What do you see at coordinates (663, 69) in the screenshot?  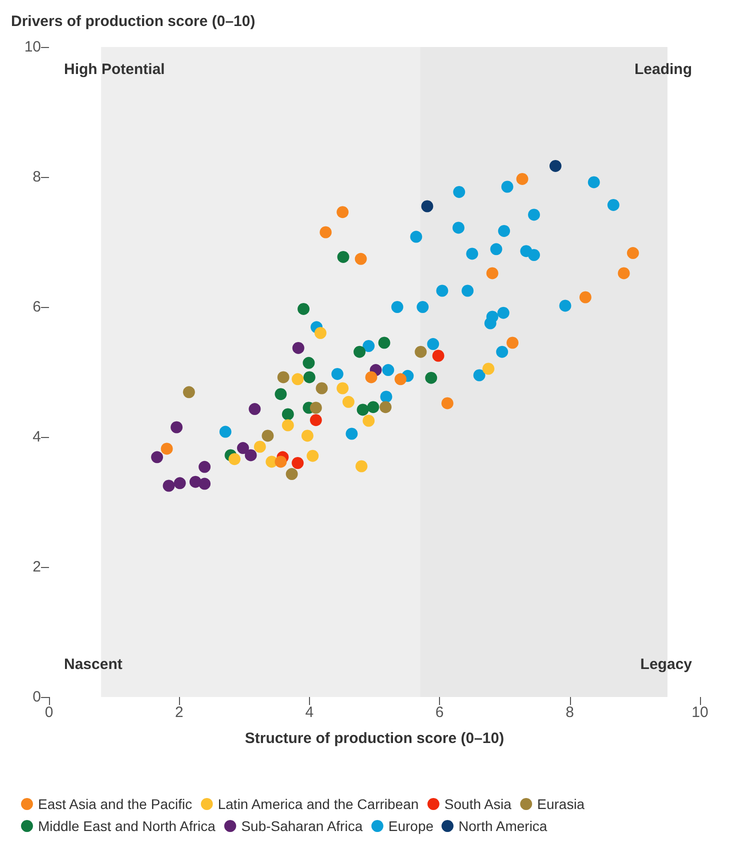 I see `annotation: Leading` at bounding box center [663, 69].